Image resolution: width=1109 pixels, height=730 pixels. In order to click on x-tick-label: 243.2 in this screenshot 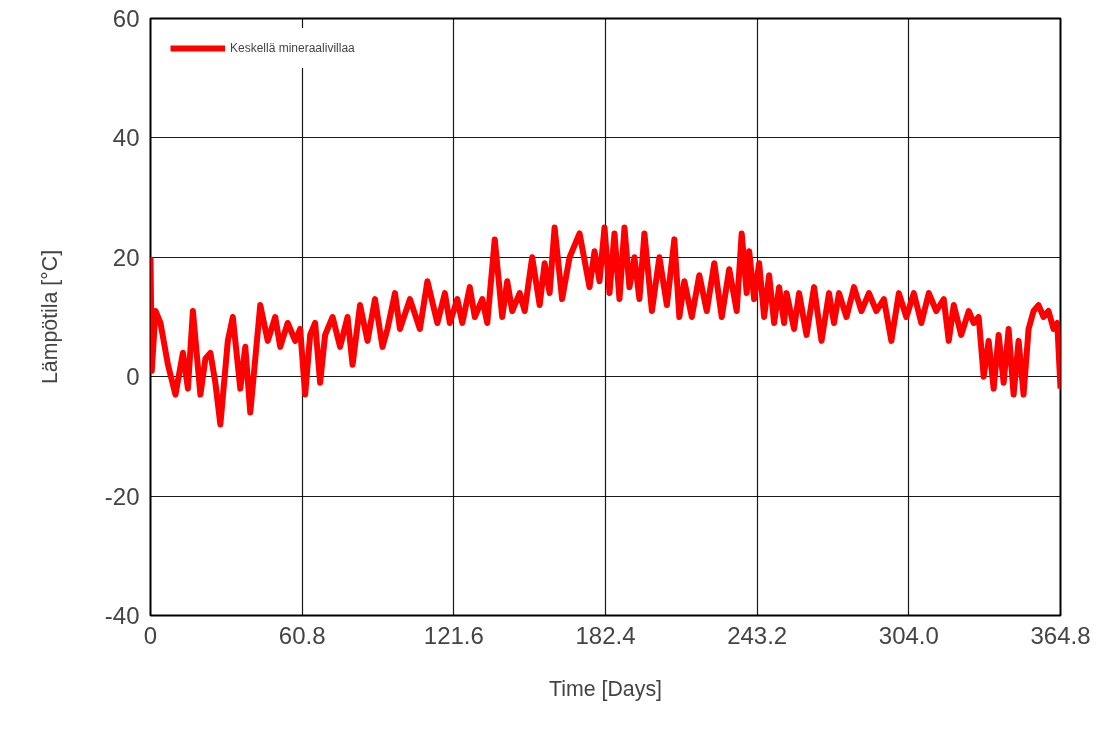, I will do `click(757, 635)`.